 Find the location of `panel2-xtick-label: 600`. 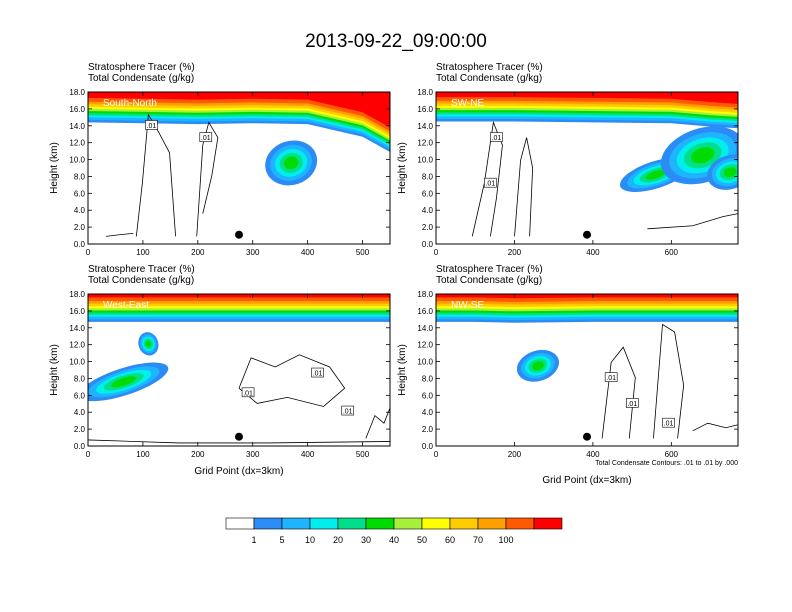

panel2-xtick-label: 600 is located at coordinates (672, 252).